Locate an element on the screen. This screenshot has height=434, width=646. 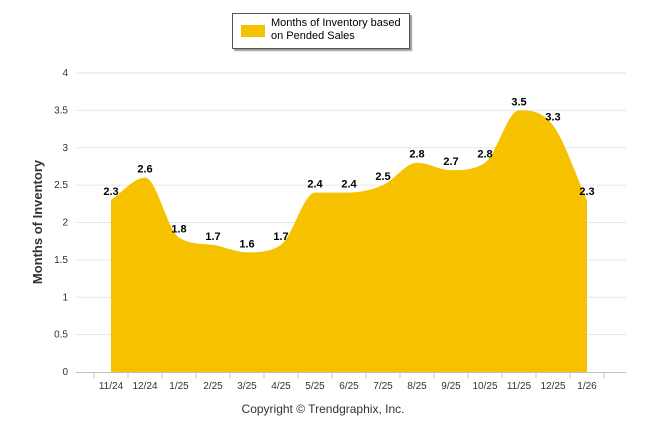
copyright-text: Copyright © Trendgraphix, Inc. is located at coordinates (323, 409).